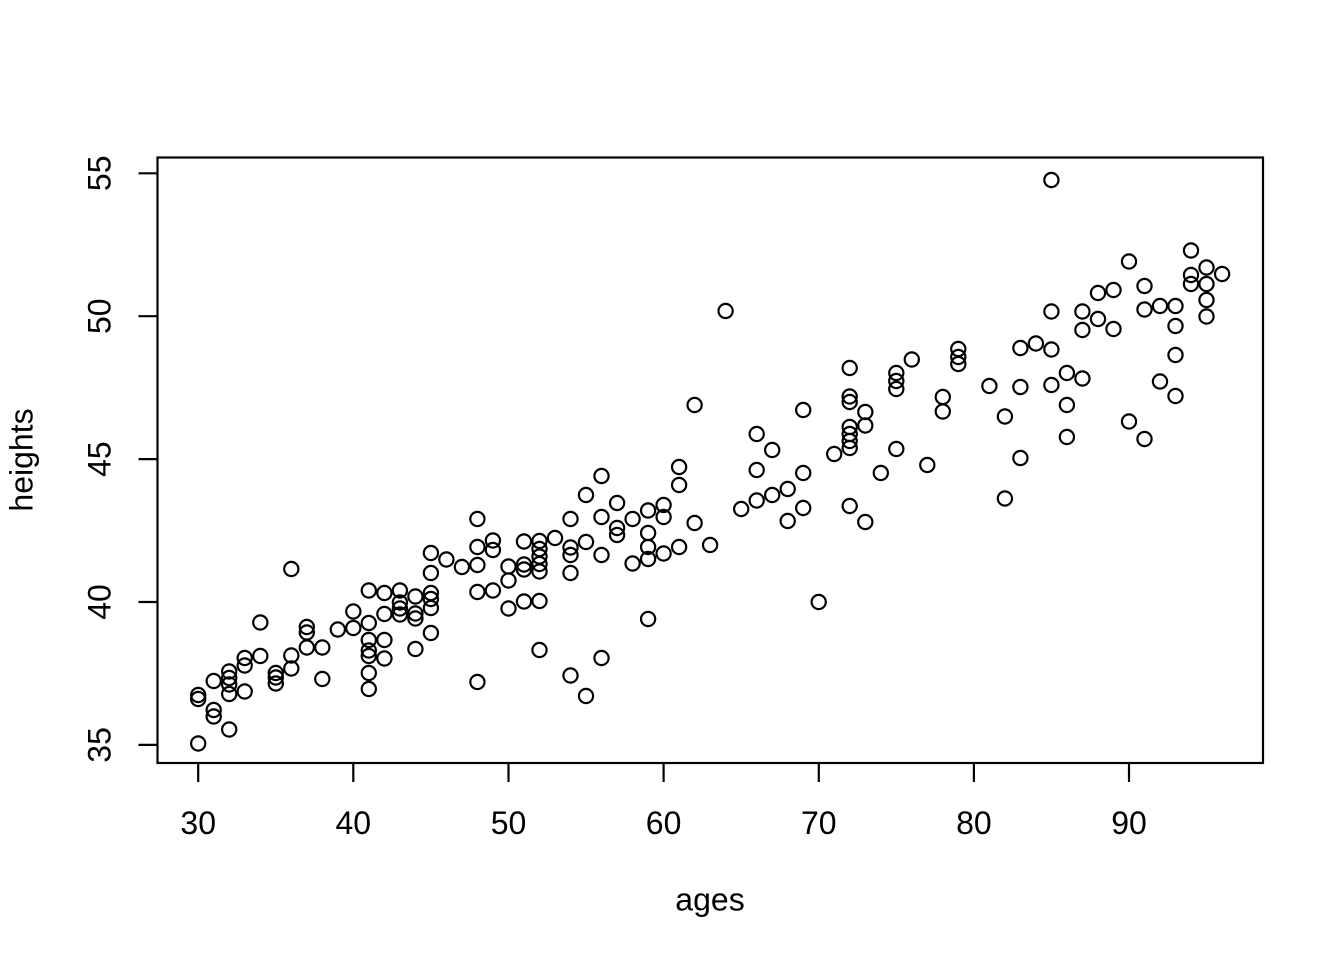 The width and height of the screenshot is (1344, 960). I want to click on svg-text: 70, so click(819, 823).